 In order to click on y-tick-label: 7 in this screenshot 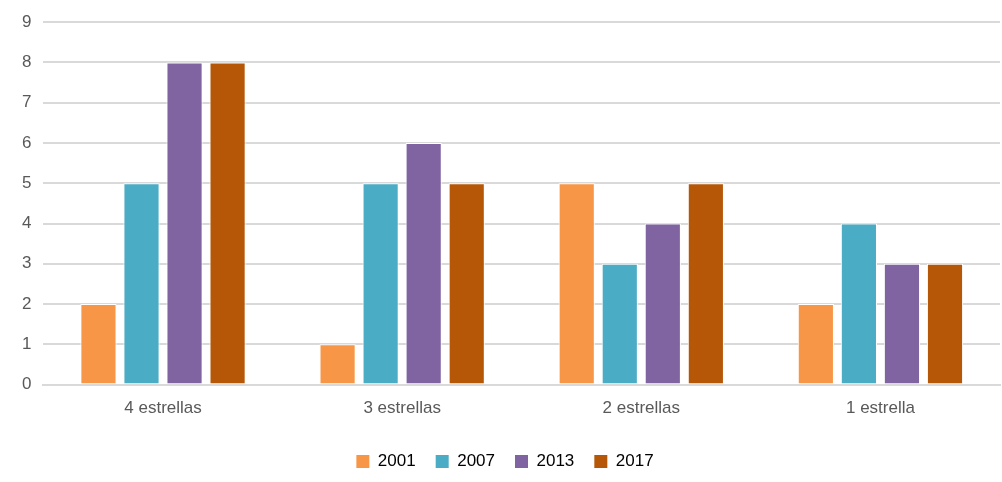, I will do `click(26, 102)`.